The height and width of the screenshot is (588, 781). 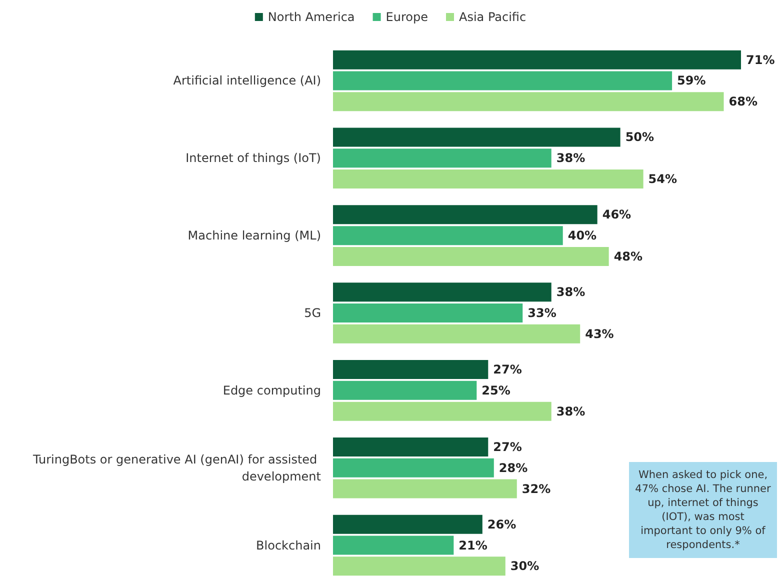 What do you see at coordinates (288, 545) in the screenshot?
I see `y-tick-label: Blockchain` at bounding box center [288, 545].